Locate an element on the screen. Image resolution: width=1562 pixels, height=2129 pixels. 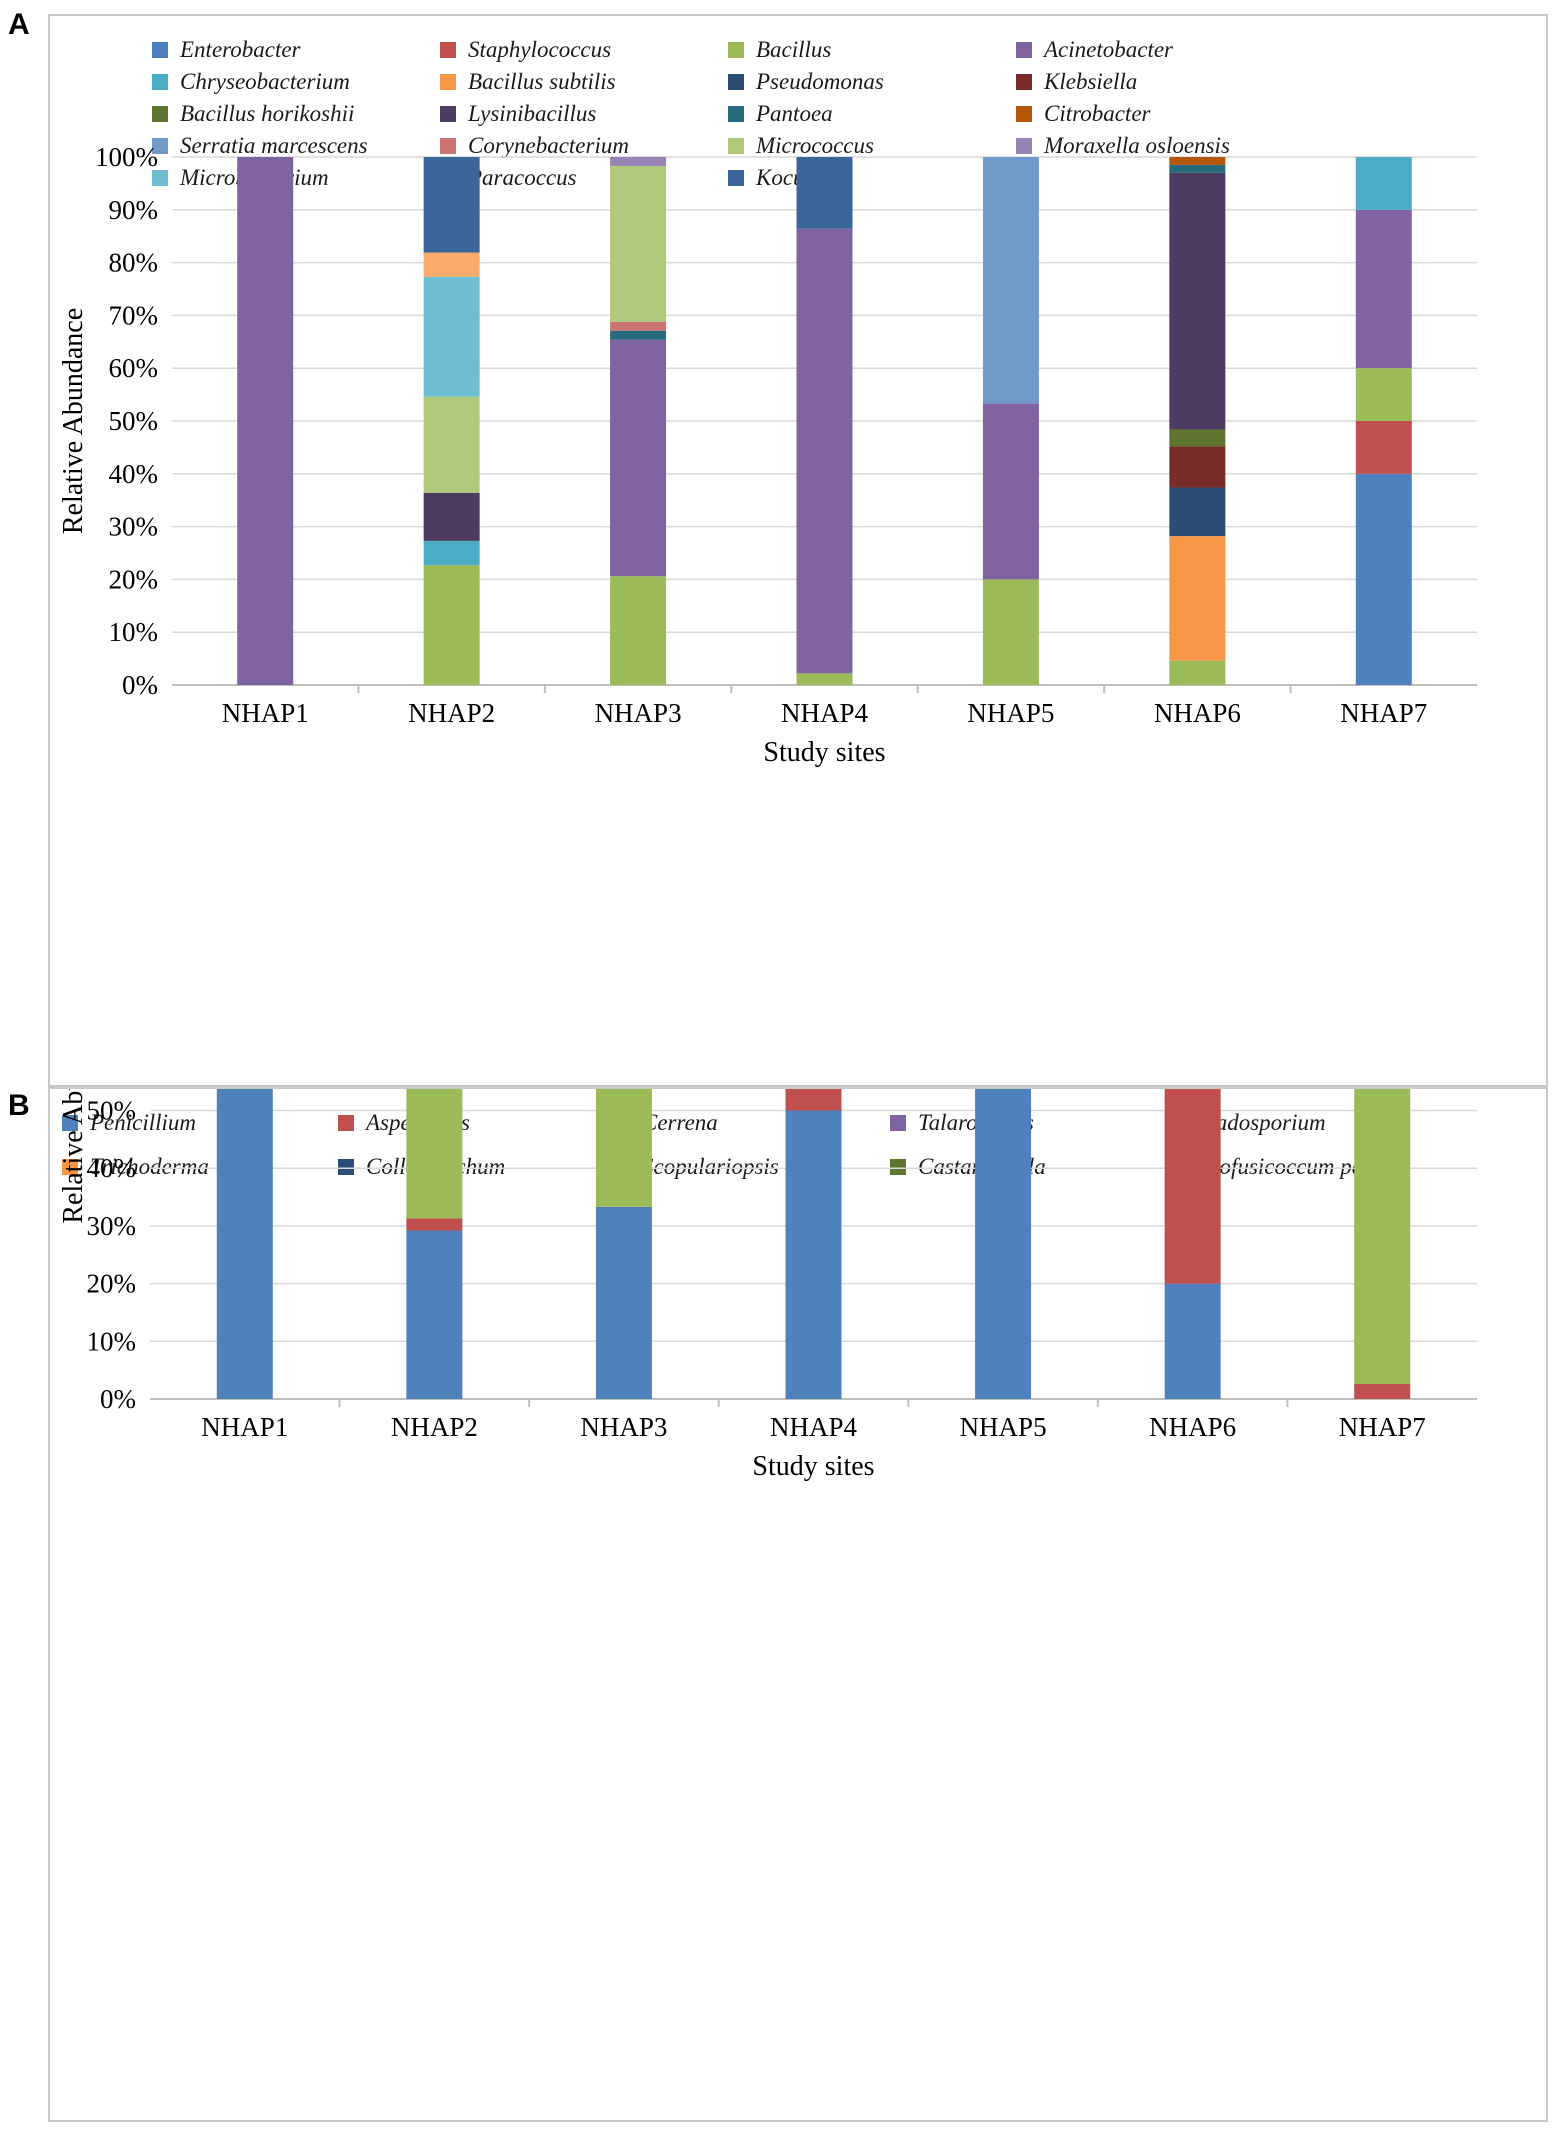
legend-label-acinetobacter: Acinetobacter is located at coordinates (1108, 49).